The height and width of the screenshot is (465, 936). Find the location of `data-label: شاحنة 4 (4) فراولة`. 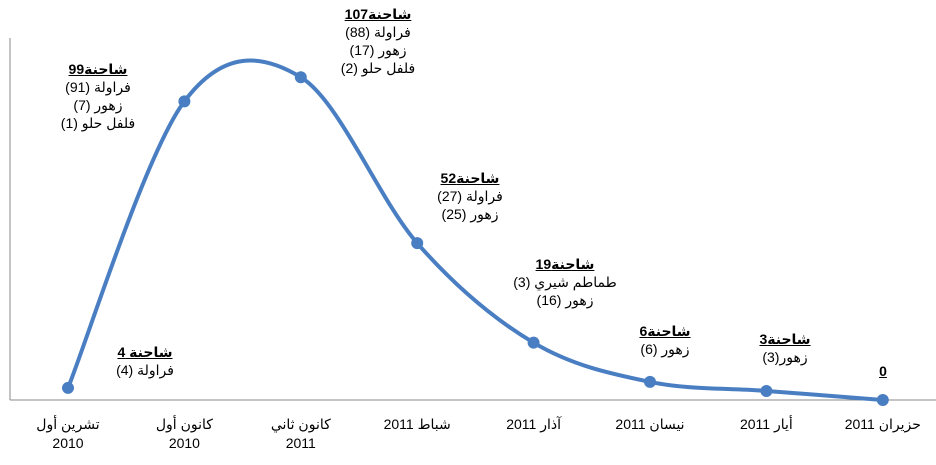

data-label: شاحنة 4 (4) فراولة is located at coordinates (145, 361).